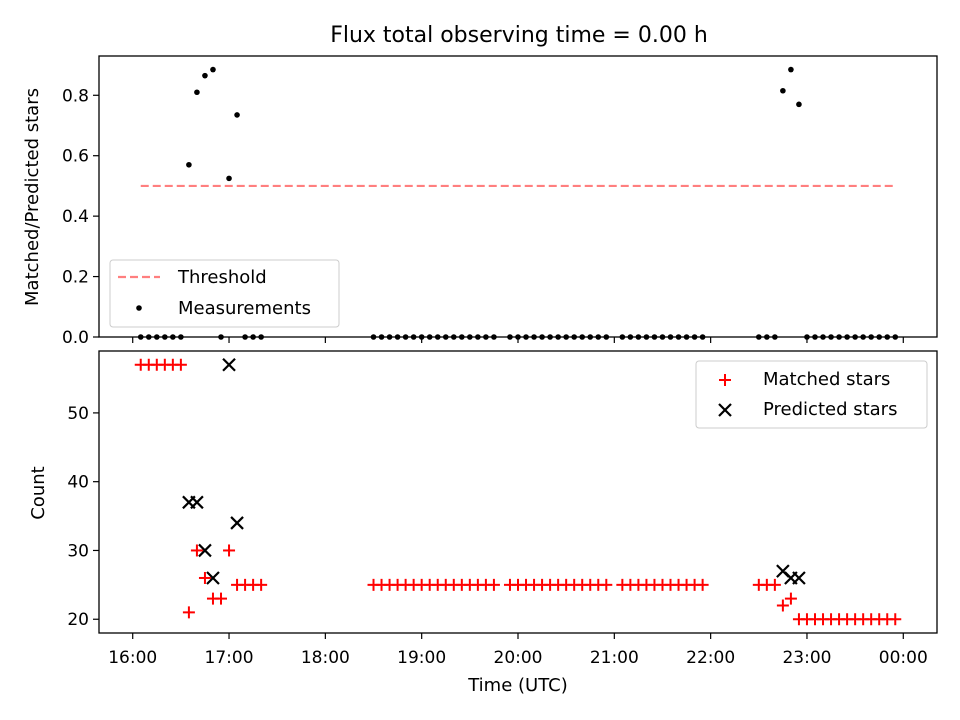 The image size is (960, 720). Describe the element at coordinates (75, 278) in the screenshot. I see `ratio-y-tick-label: 0.2` at that location.